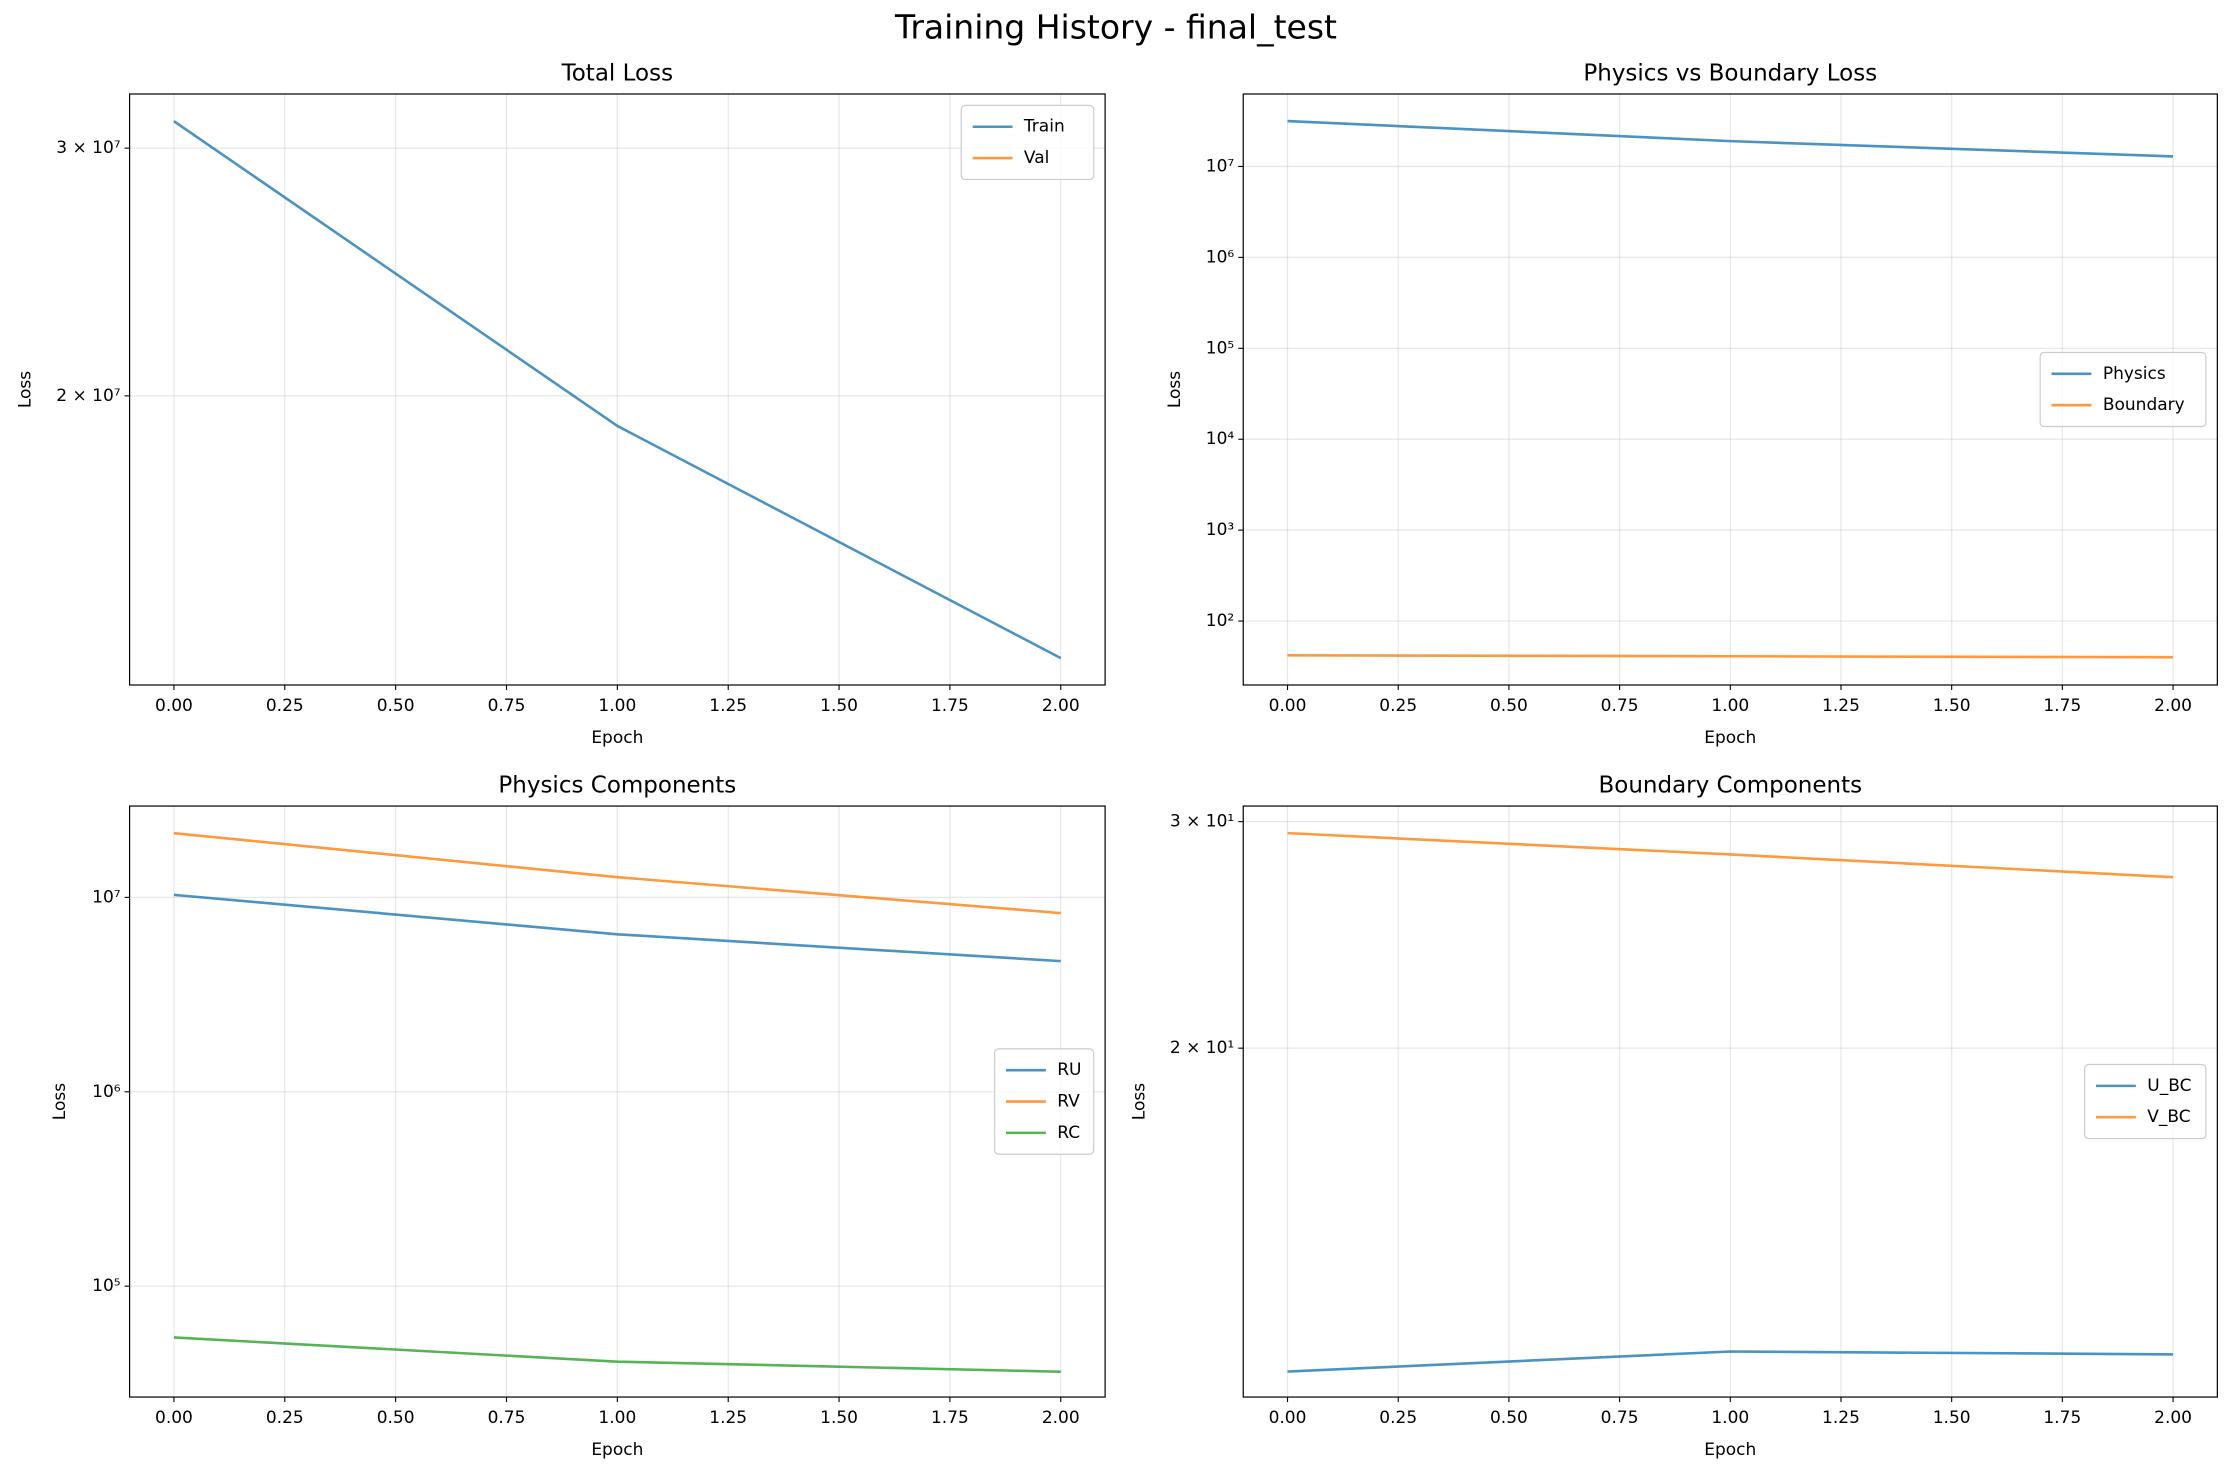 Image resolution: width=2233 pixels, height=1475 pixels. I want to click on legend: Train Val, so click(1027, 142).